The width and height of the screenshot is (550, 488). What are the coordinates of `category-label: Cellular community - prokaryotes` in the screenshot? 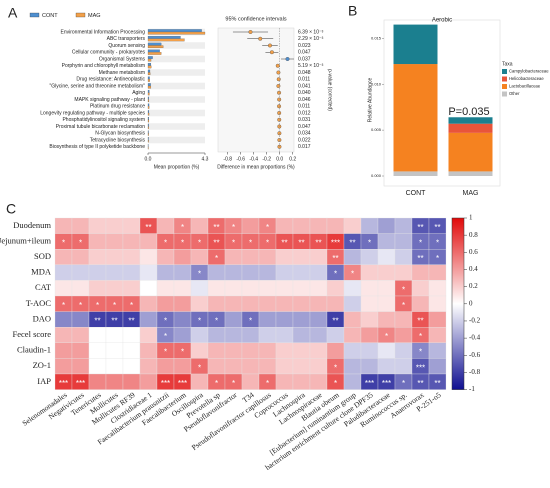 It's located at (109, 53).